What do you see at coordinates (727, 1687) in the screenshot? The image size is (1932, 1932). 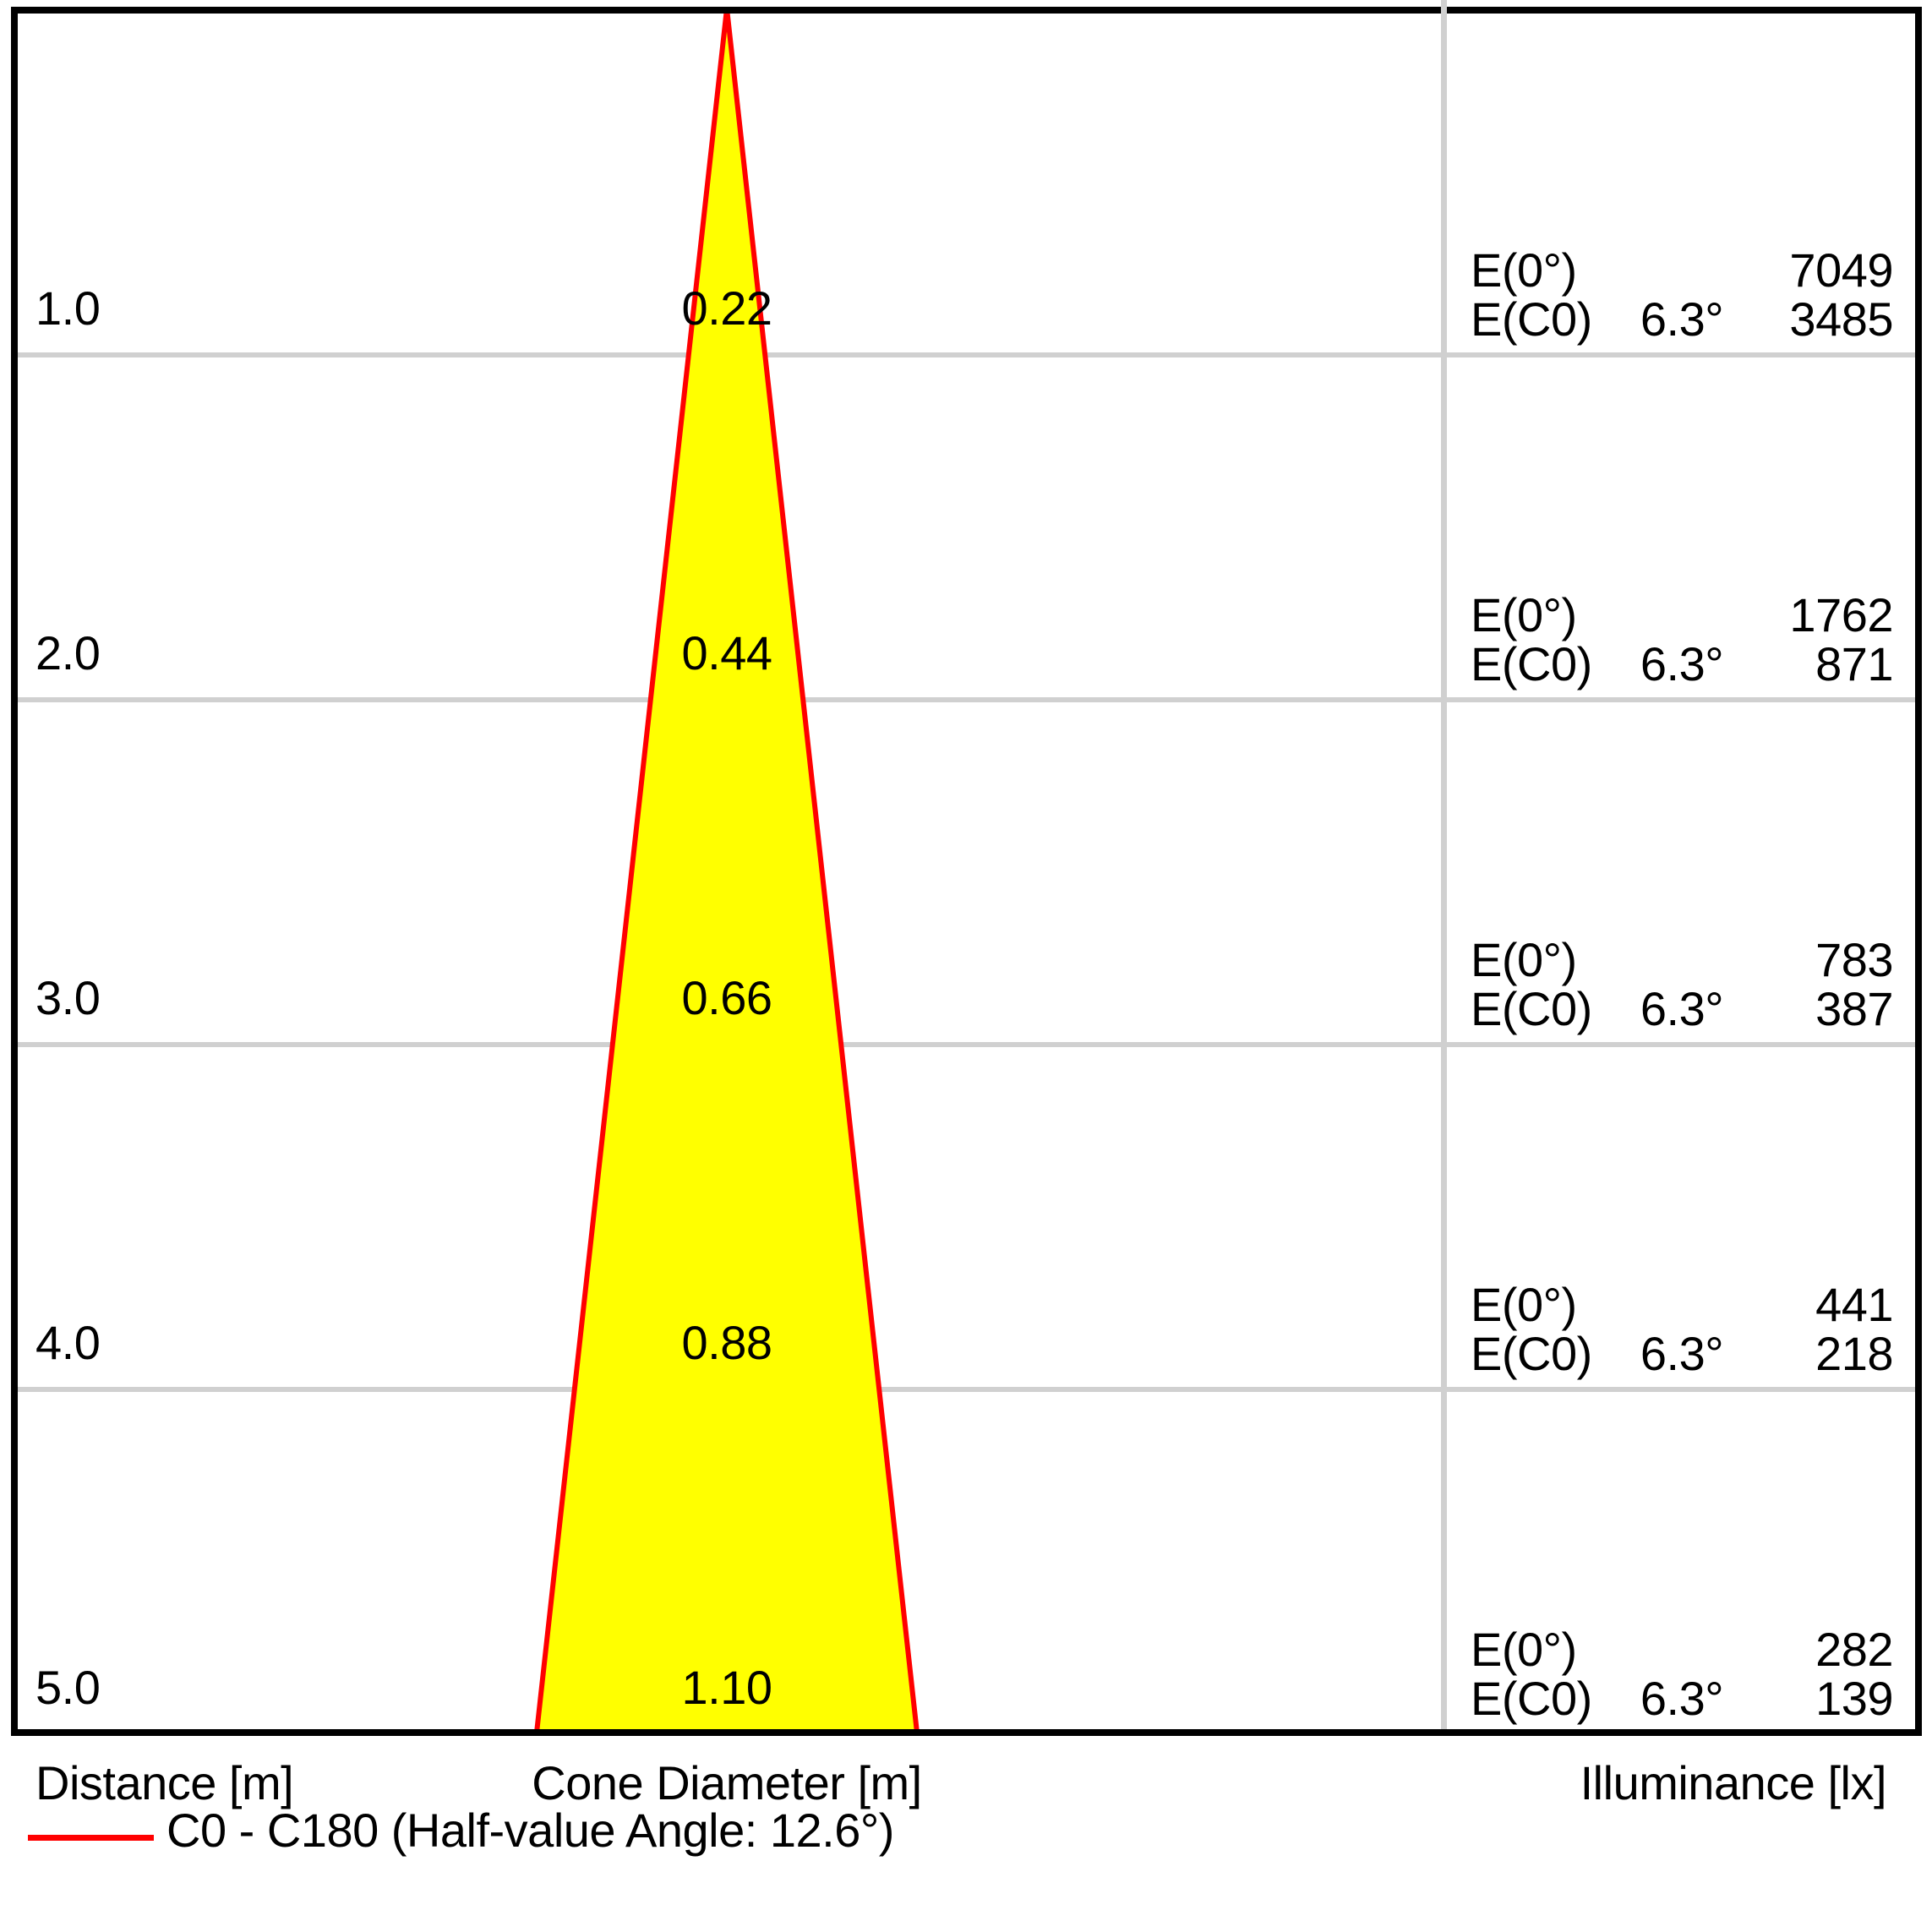 I see `cone-diameter-value: 1.10` at bounding box center [727, 1687].